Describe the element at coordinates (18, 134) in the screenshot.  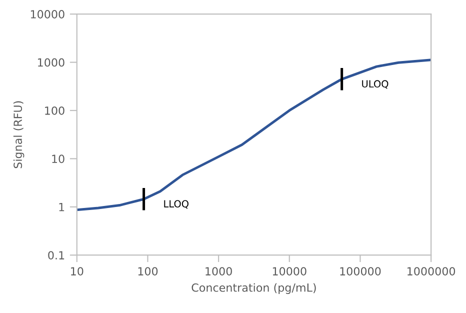
I see `y-axis-title: Signal (RFU)` at that location.